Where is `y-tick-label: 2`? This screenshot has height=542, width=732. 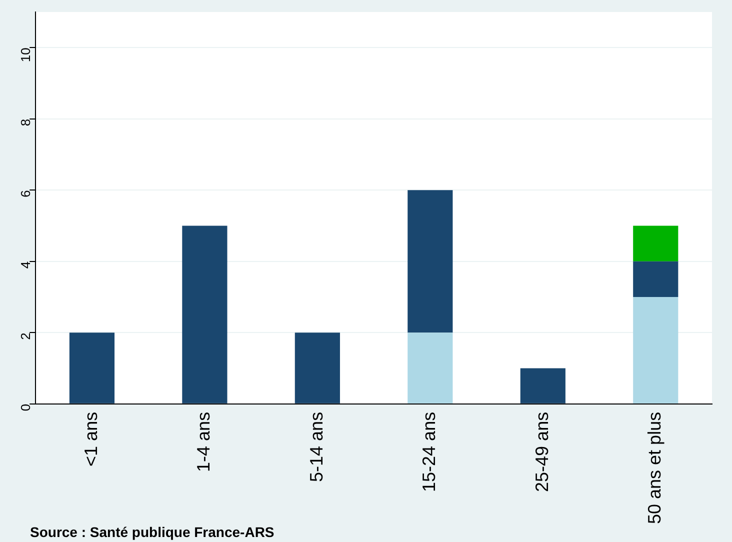 y-tick-label: 2 is located at coordinates (26, 336).